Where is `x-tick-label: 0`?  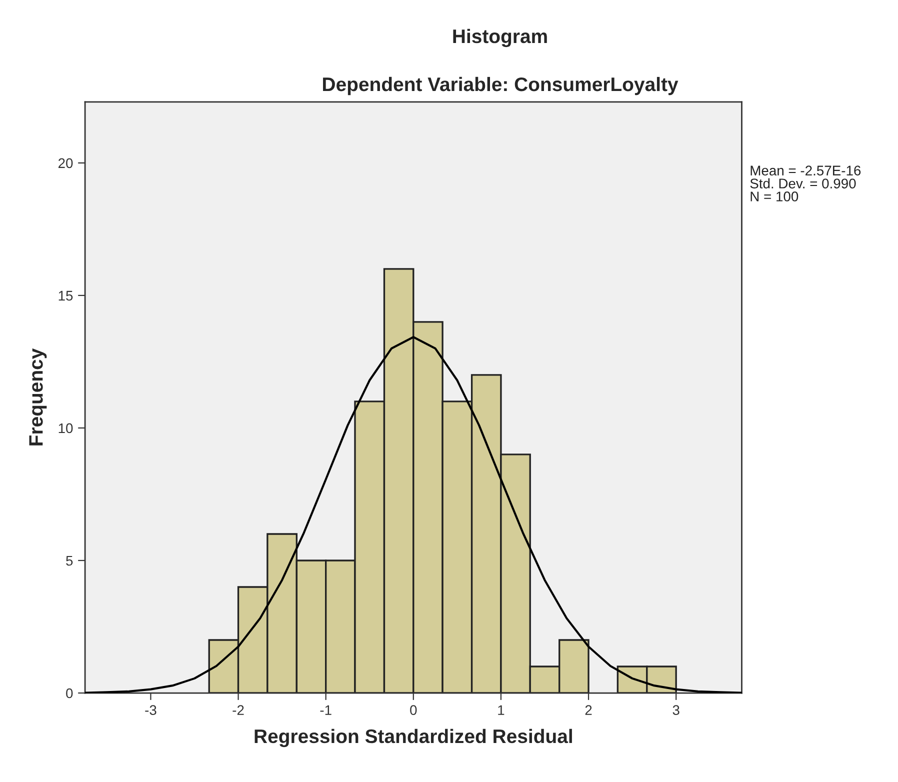
x-tick-label: 0 is located at coordinates (413, 710).